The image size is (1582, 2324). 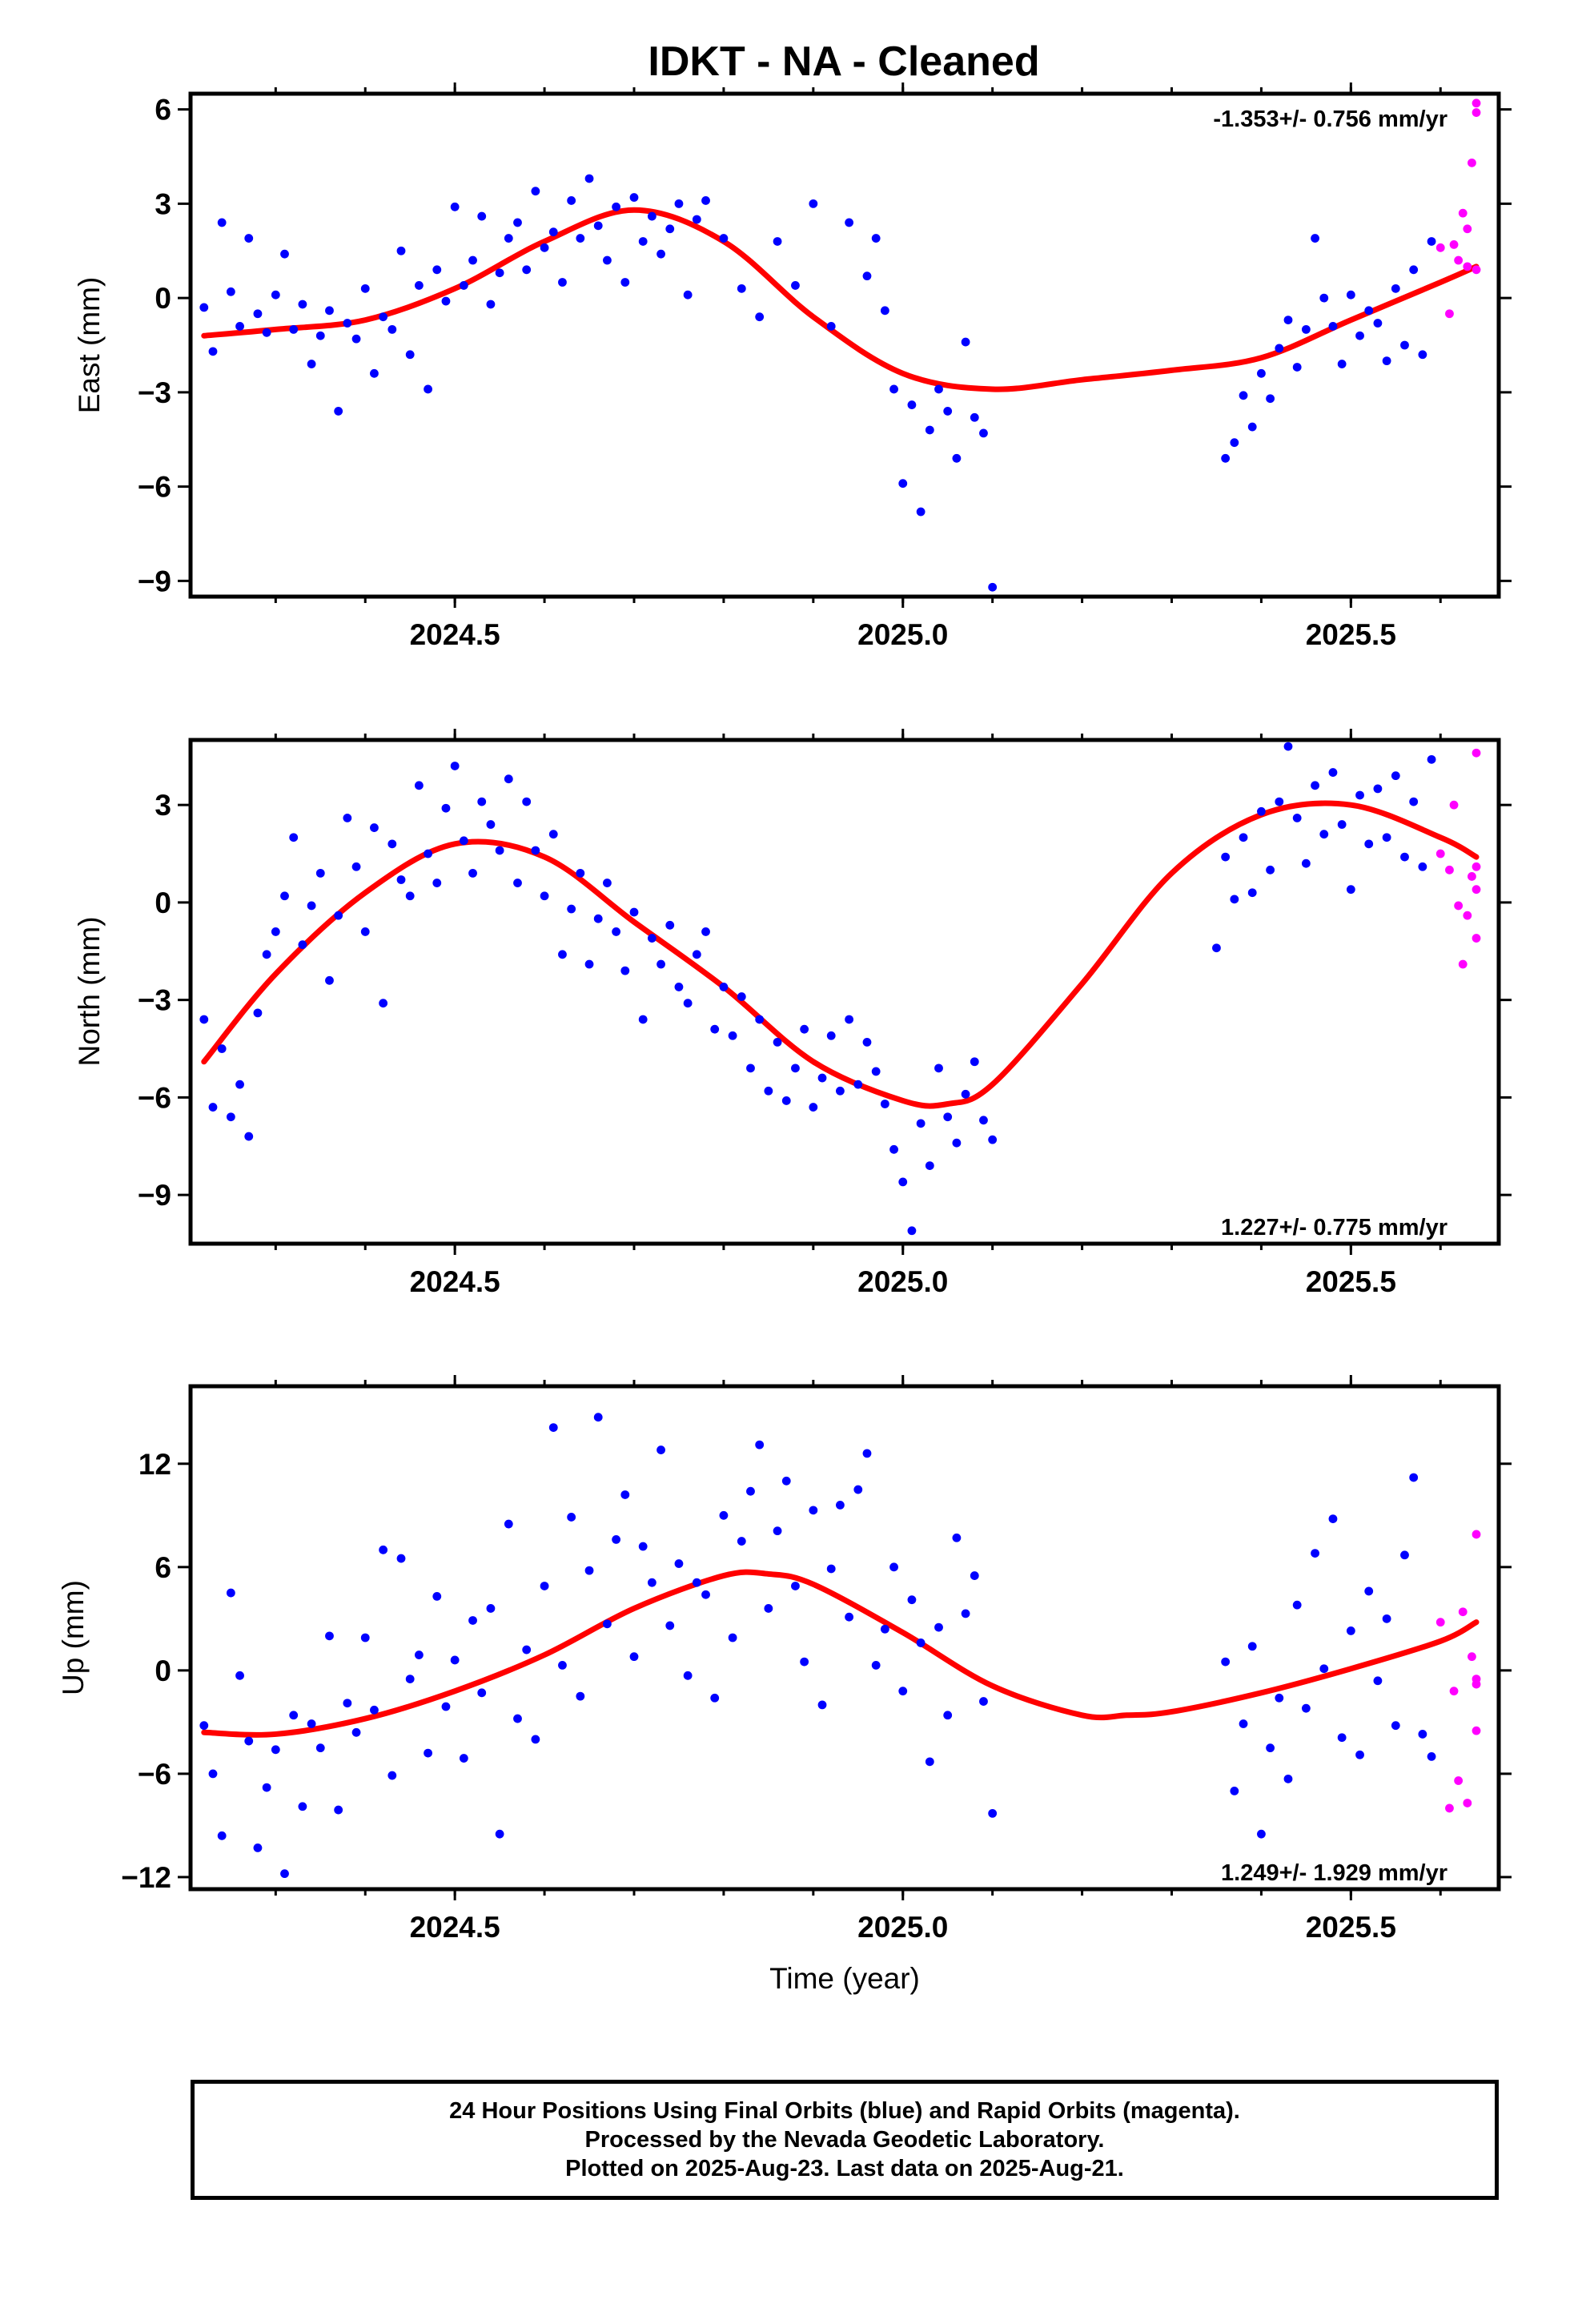 I want to click on x-axis-label: Time (year), so click(x=845, y=1979).